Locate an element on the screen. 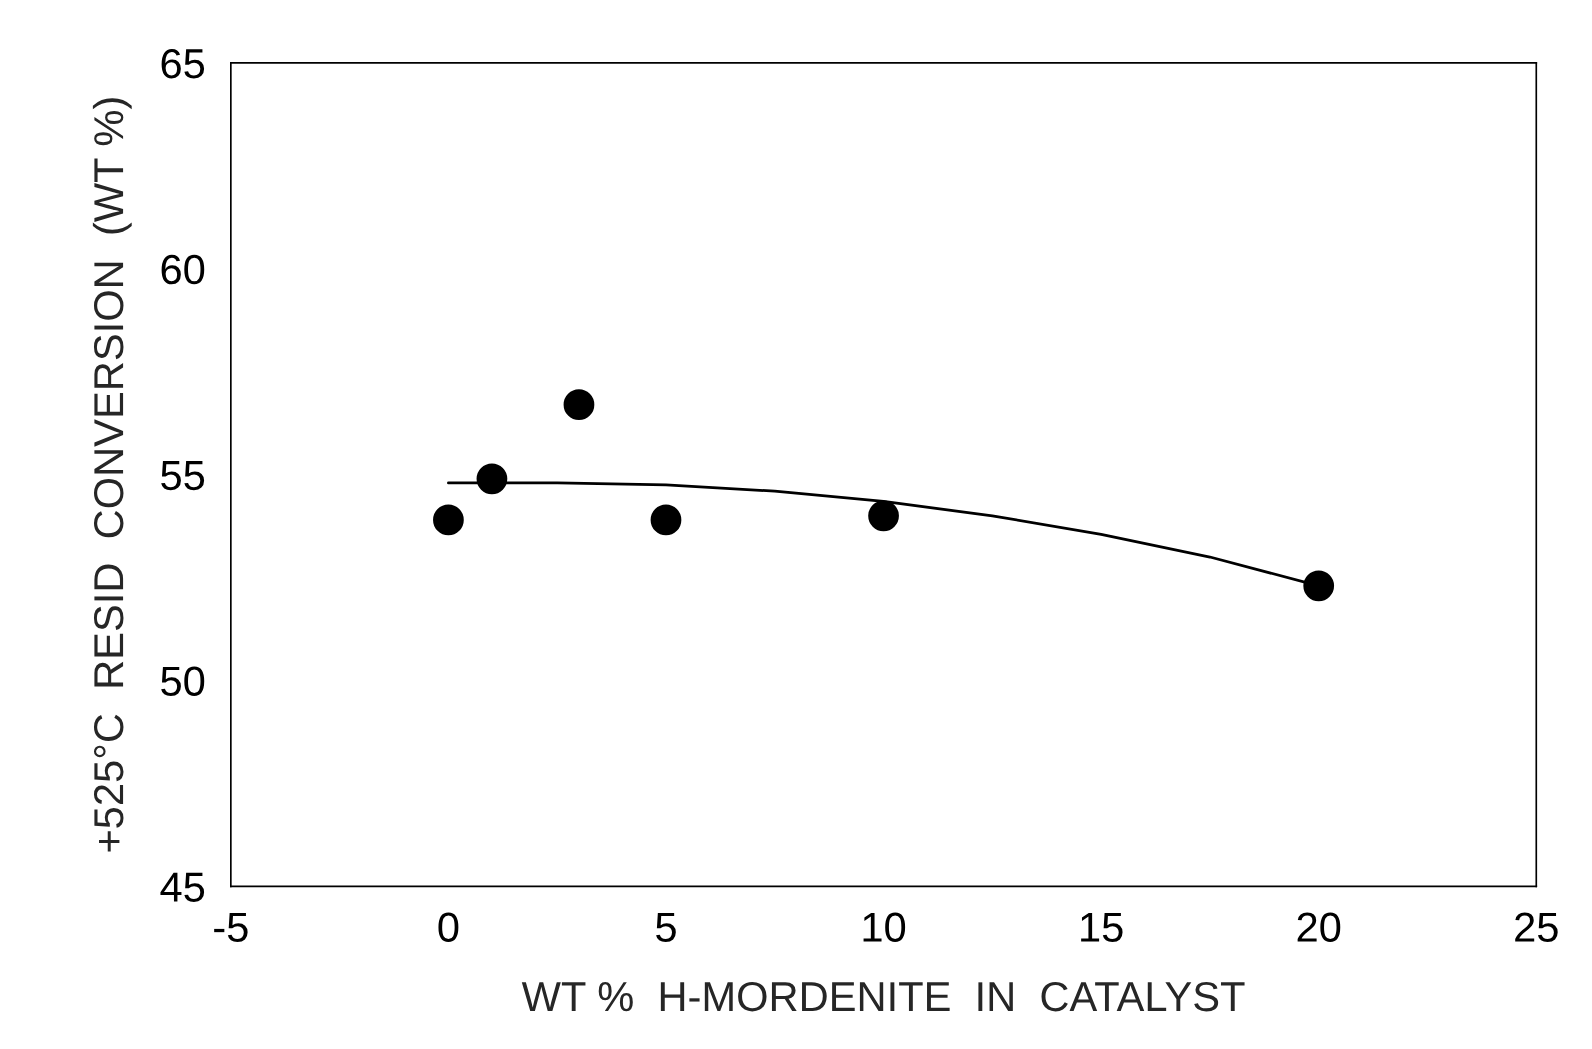 This screenshot has height=1049, width=1592. y-tick-label: 65 is located at coordinates (183, 63).